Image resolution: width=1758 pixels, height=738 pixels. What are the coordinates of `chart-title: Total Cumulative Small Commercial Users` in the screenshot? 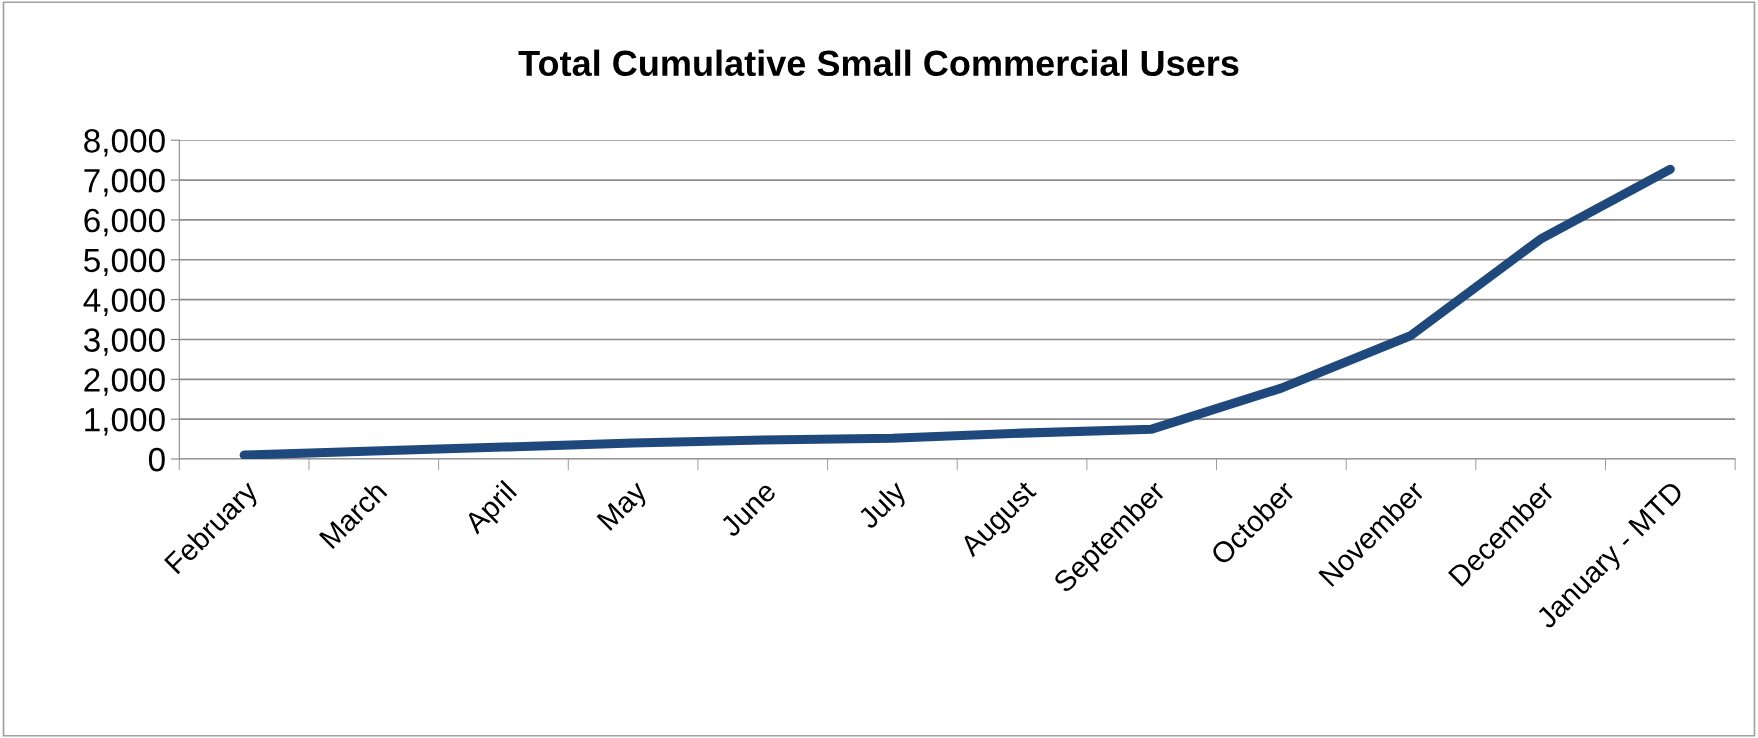 It's located at (878, 63).